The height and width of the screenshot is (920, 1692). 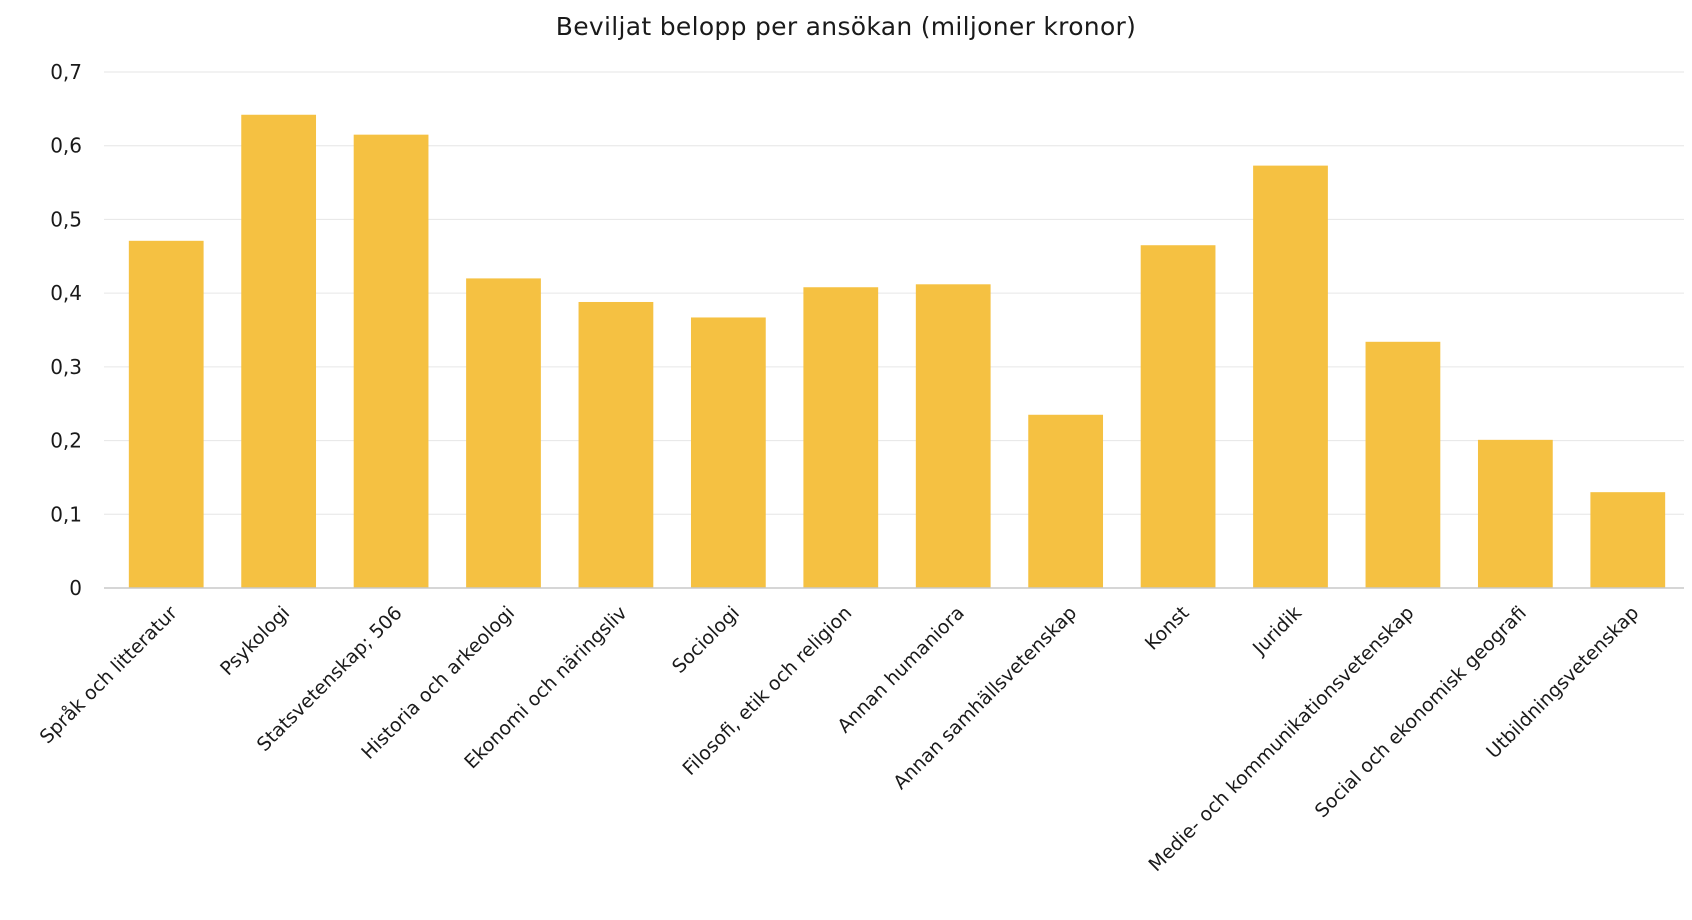 What do you see at coordinates (66, 293) in the screenshot?
I see `y-tick-label: 0,4` at bounding box center [66, 293].